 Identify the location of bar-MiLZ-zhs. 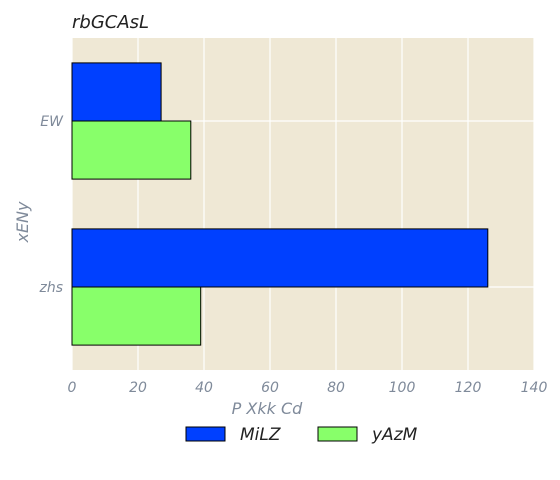
(280, 258).